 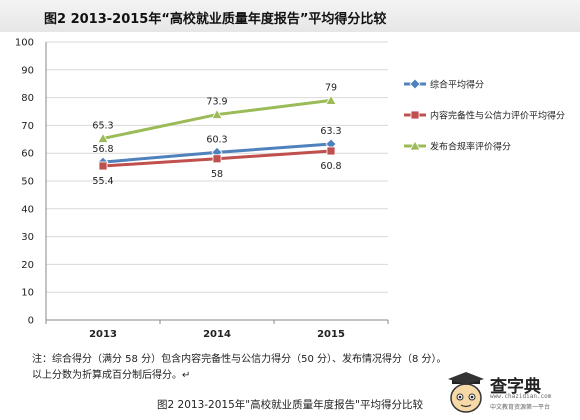 I want to click on y-tick-label: 60, so click(x=27, y=154).